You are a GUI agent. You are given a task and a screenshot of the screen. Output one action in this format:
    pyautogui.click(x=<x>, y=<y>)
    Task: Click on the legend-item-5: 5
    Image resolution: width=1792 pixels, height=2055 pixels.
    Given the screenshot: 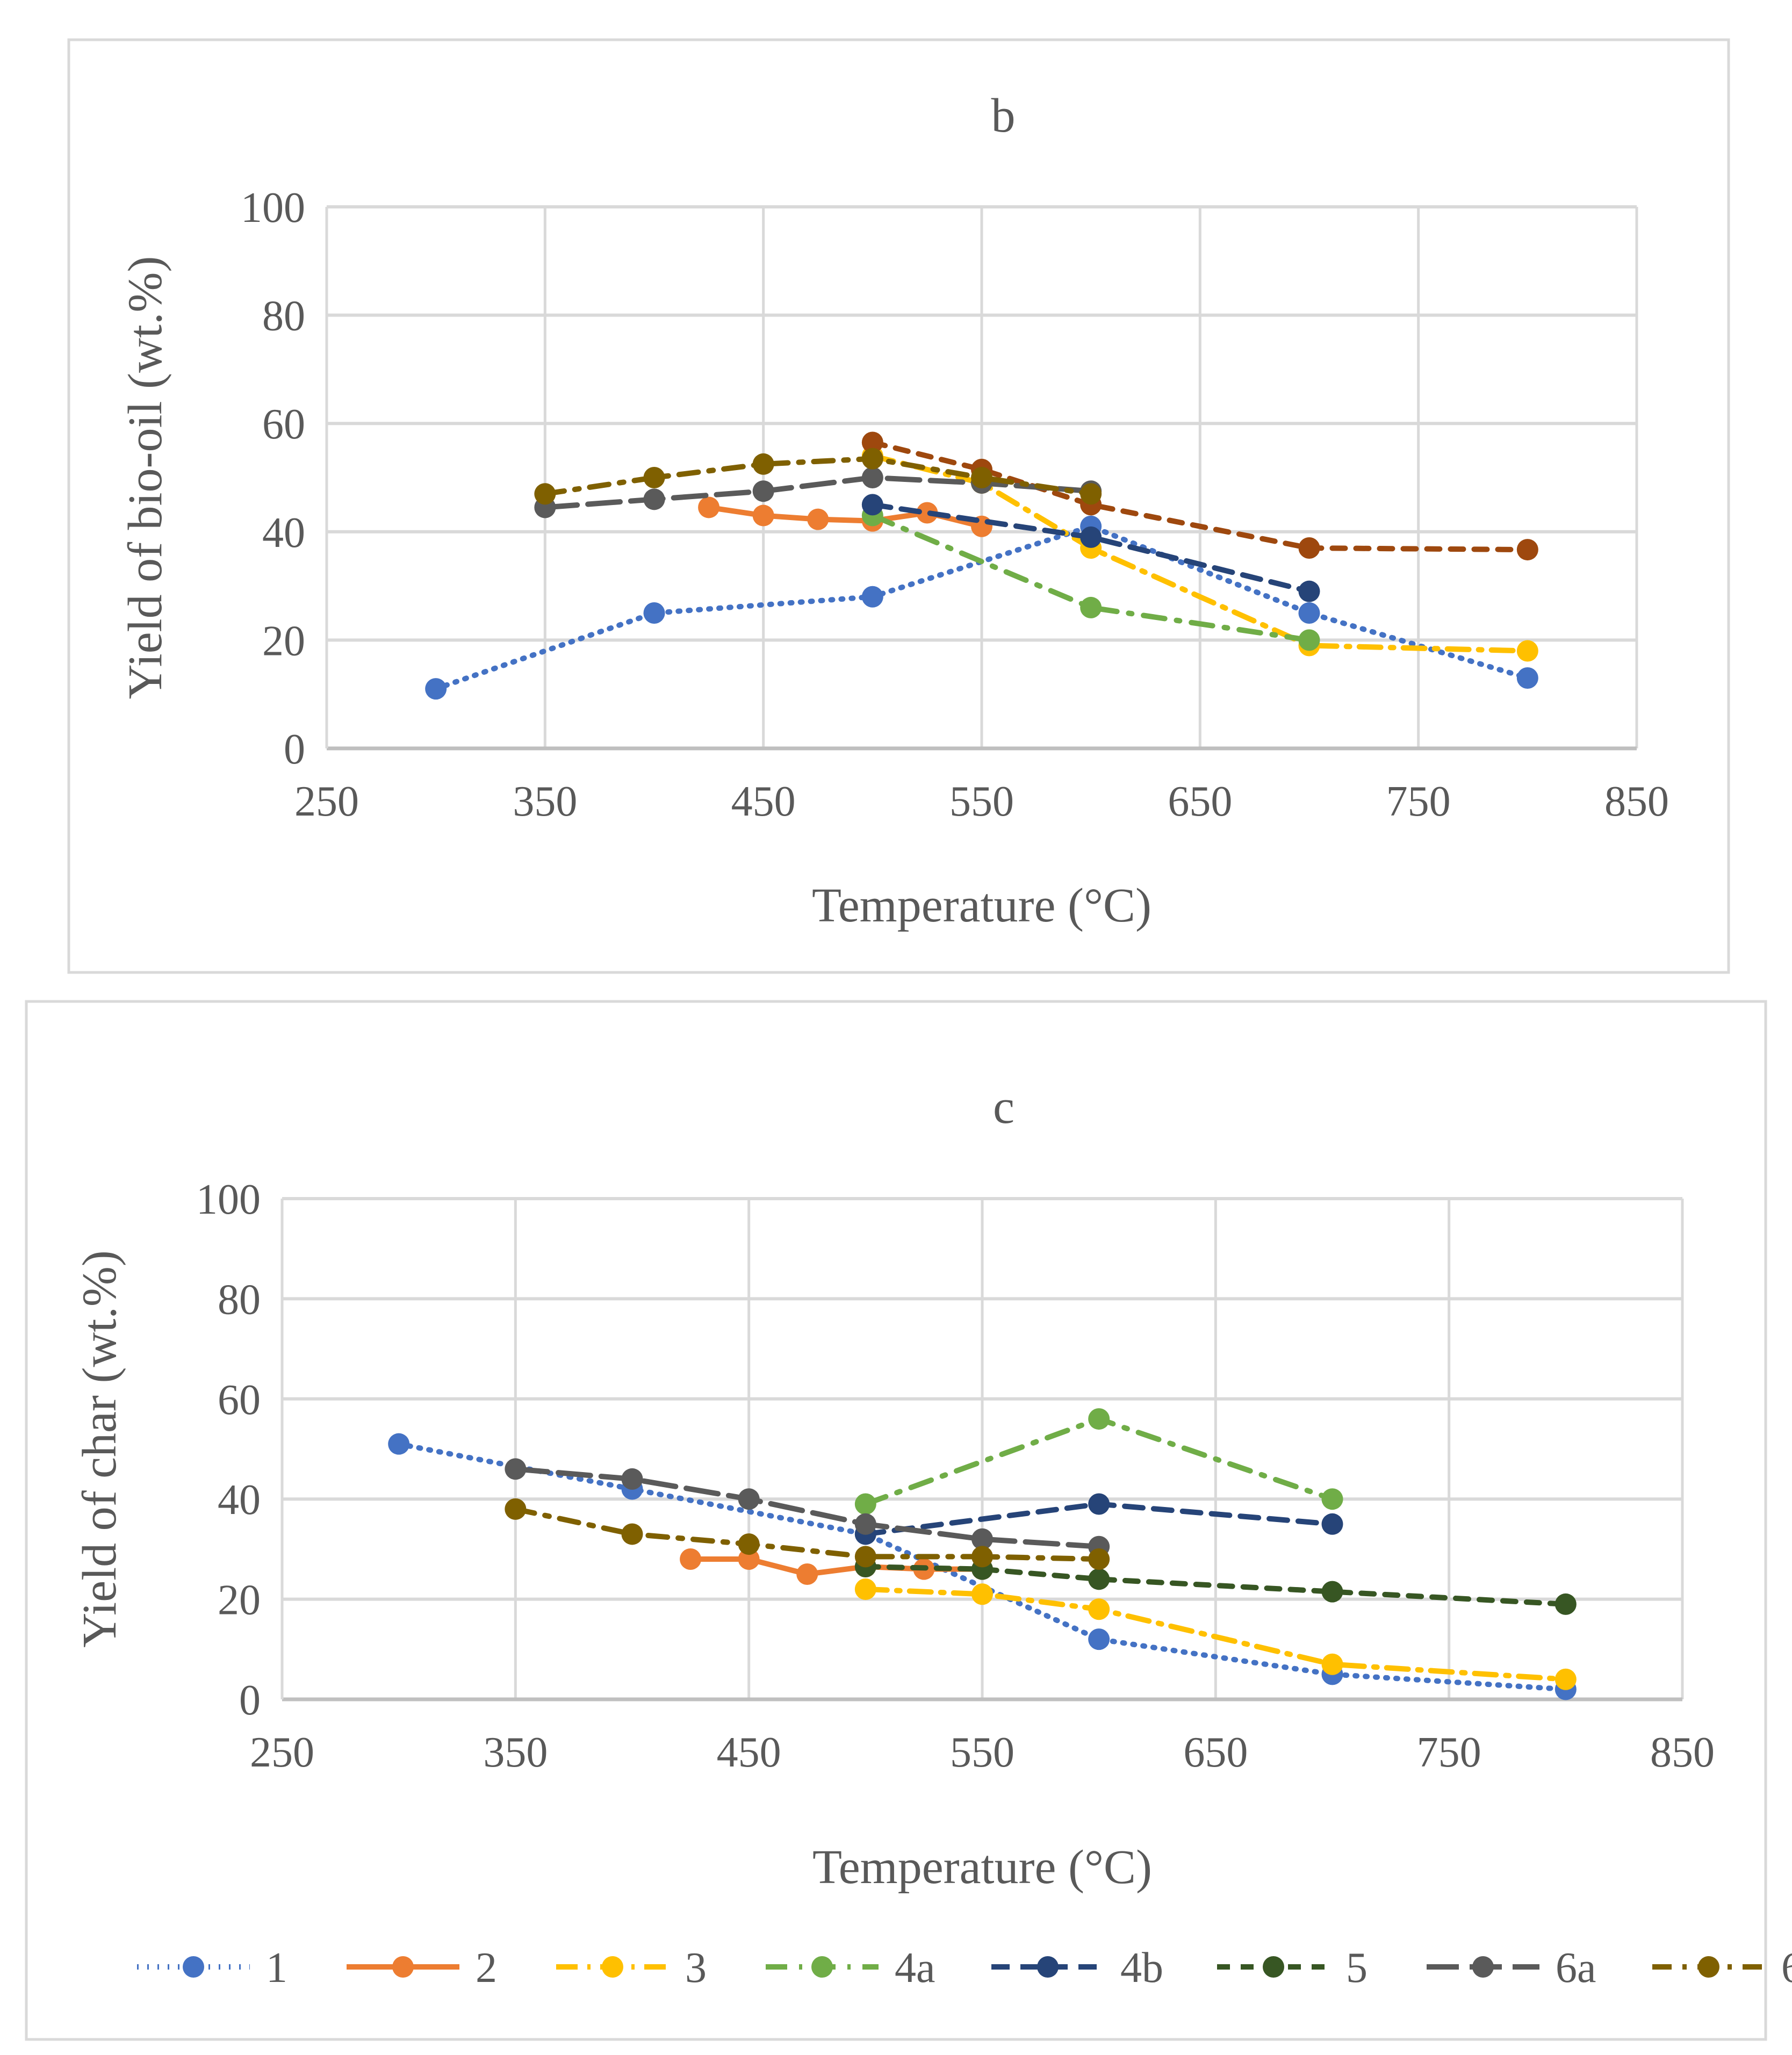 What is the action you would take?
    pyautogui.click(x=1292, y=1968)
    